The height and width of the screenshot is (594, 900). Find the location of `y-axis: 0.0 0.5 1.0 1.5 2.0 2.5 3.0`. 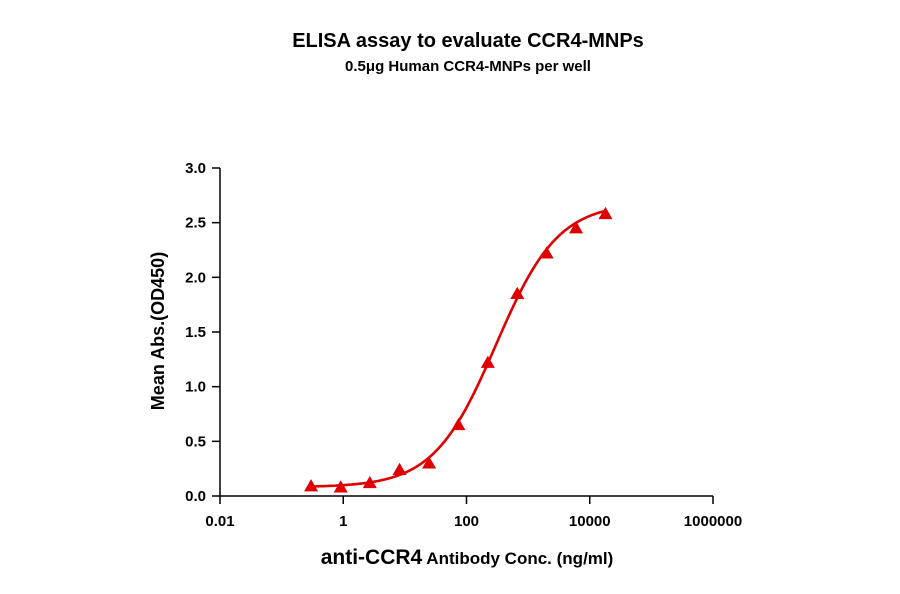

y-axis: 0.0 0.5 1.0 1.5 2.0 2.5 3.0 is located at coordinates (203, 332).